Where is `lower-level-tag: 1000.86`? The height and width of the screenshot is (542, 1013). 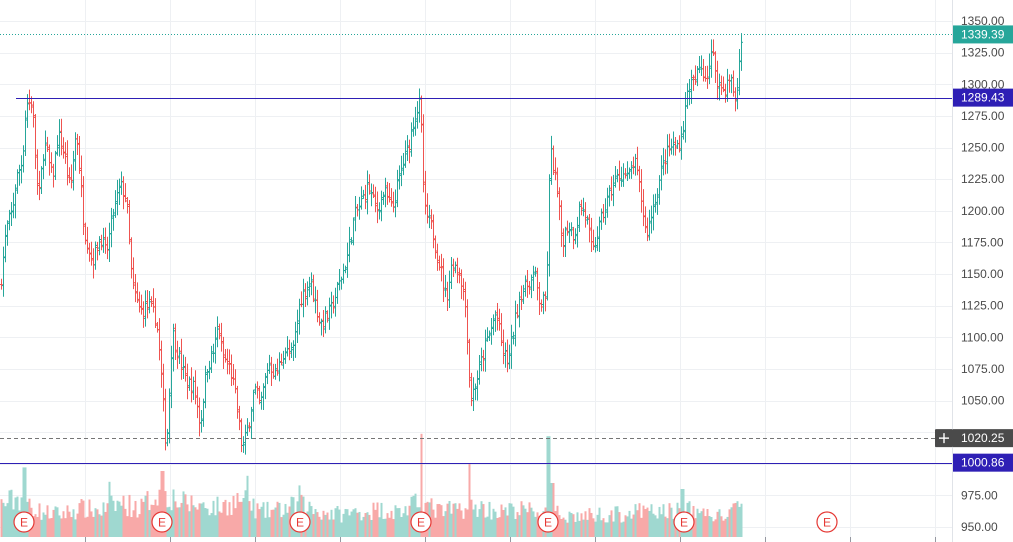
lower-level-tag: 1000.86 is located at coordinates (983, 462).